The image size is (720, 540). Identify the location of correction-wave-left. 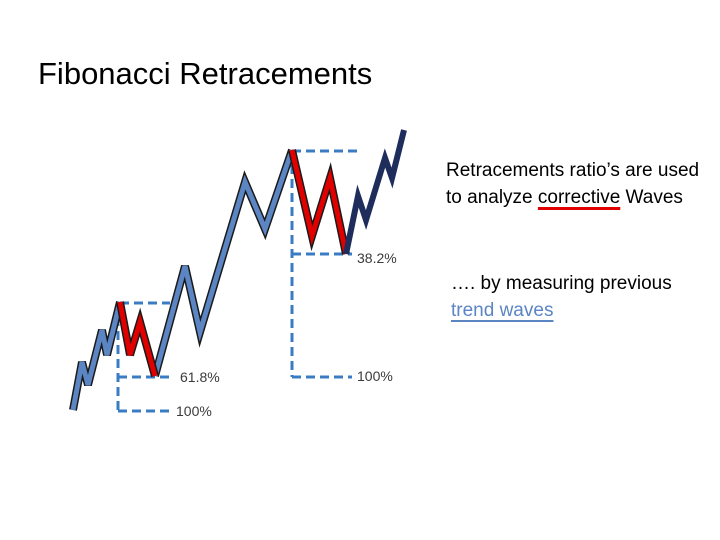
(137, 339).